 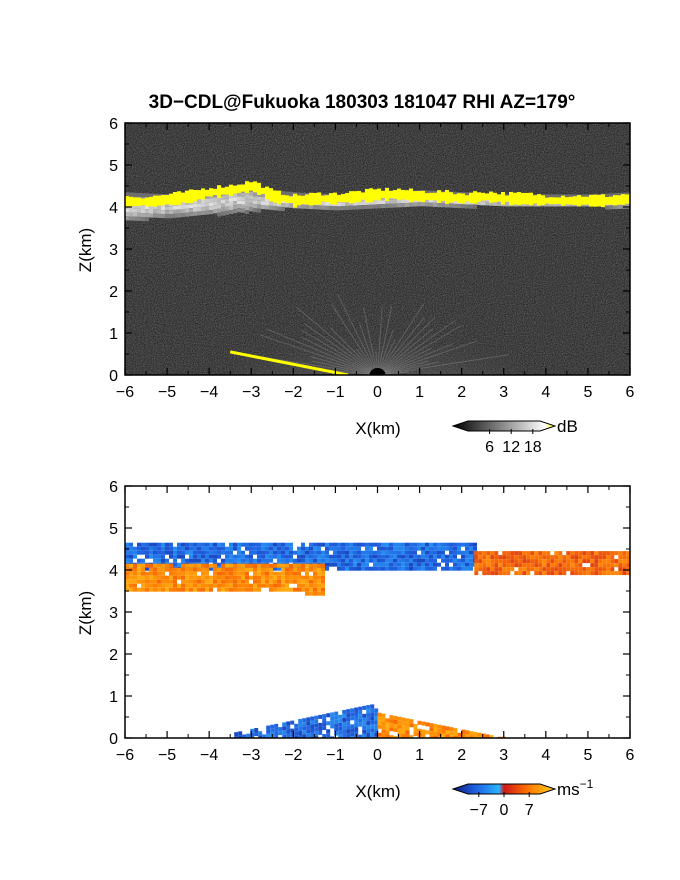 I want to click on backscatter-ytick-label: 1, so click(x=113, y=334).